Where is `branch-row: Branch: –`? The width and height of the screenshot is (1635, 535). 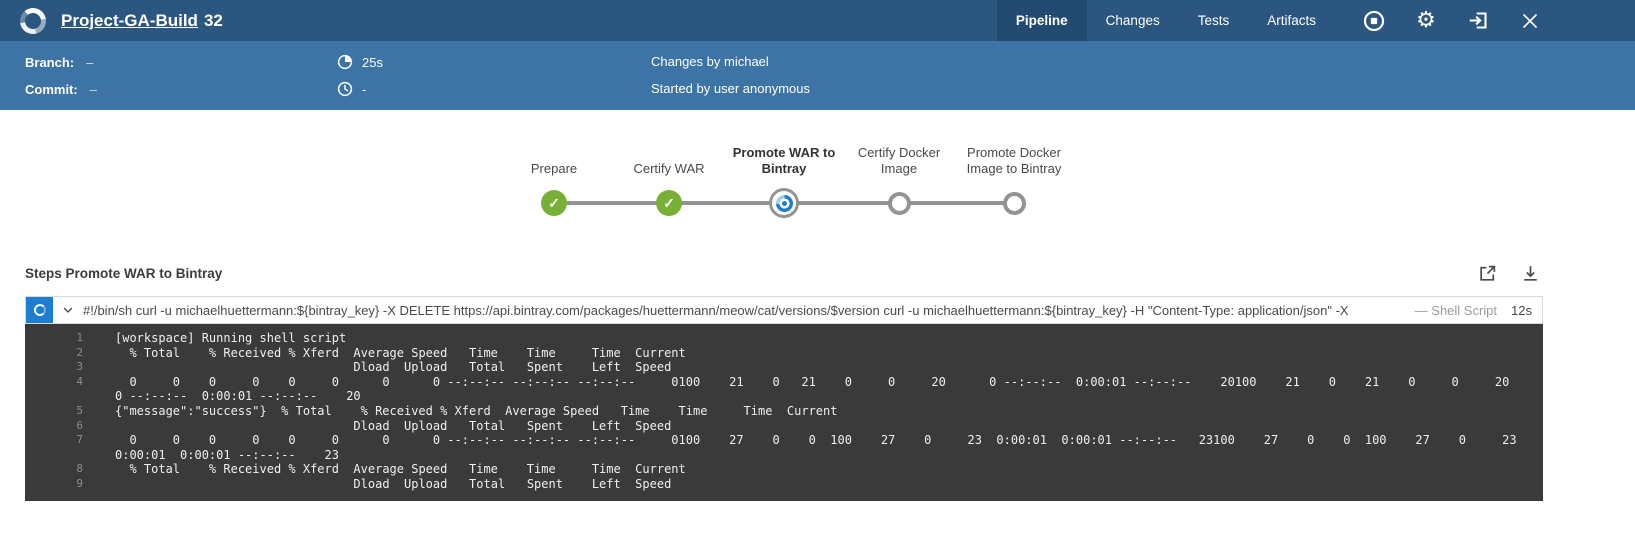
branch-row: Branch: – is located at coordinates (181, 62).